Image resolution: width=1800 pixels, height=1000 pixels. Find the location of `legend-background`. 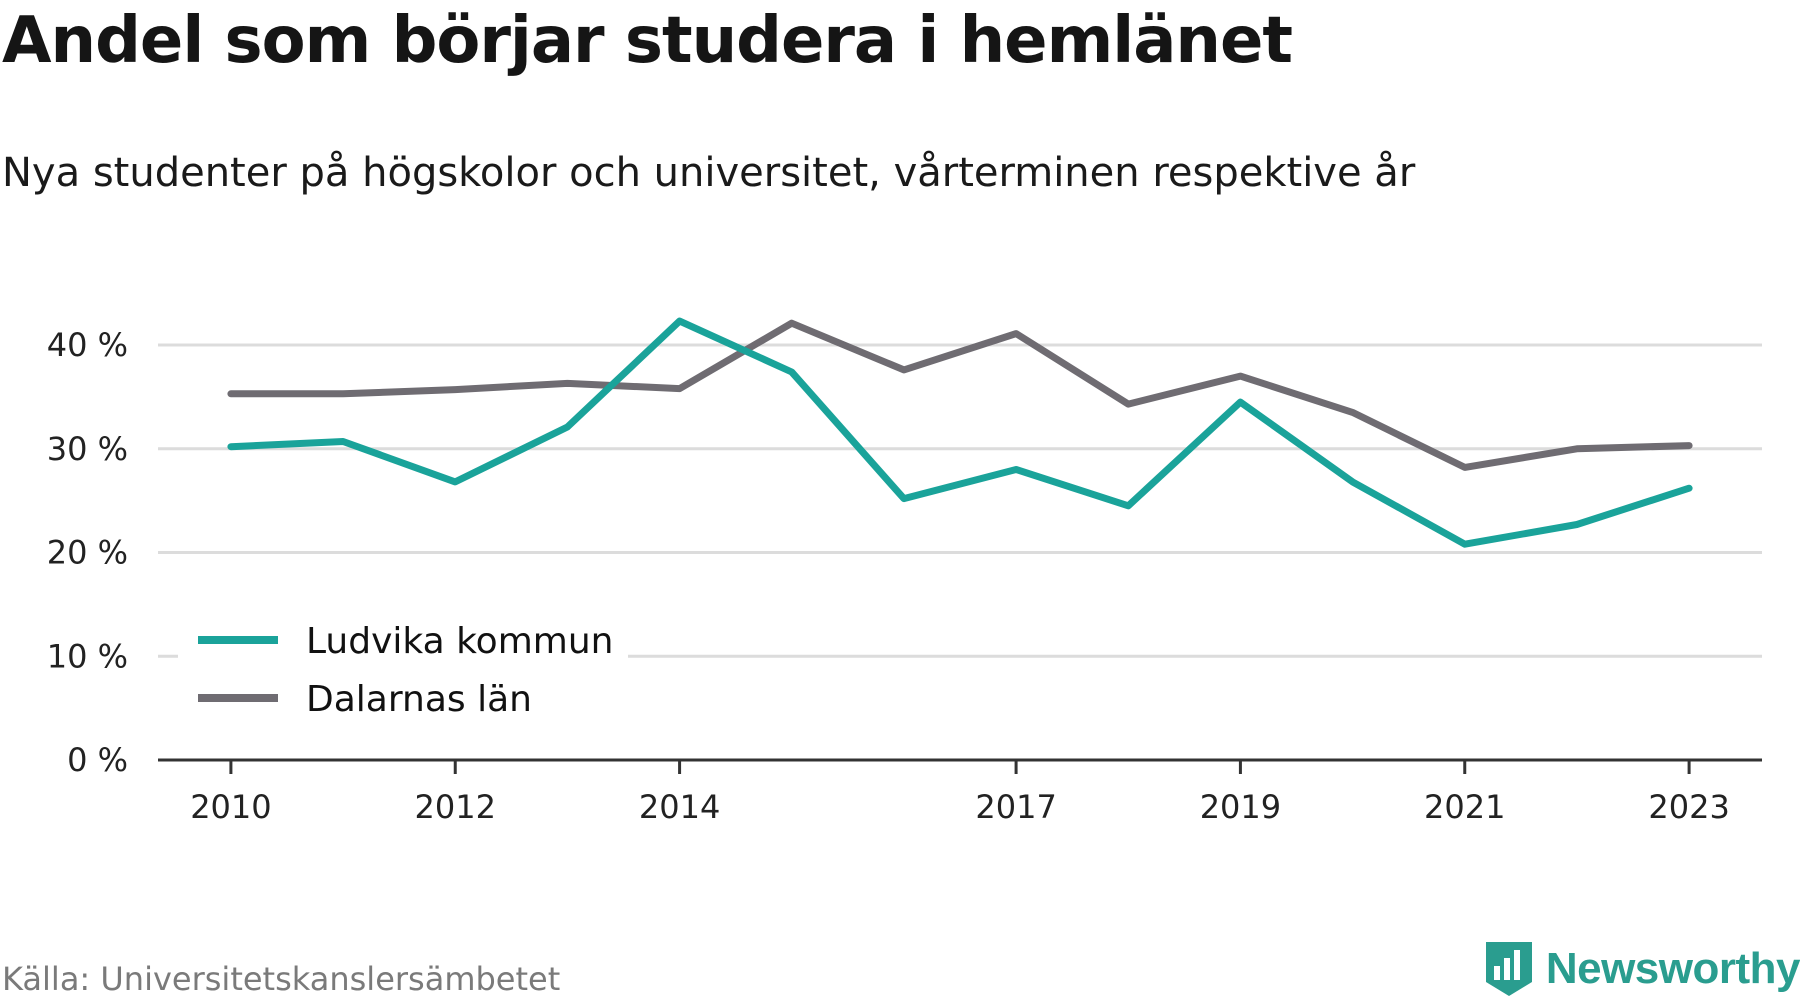

legend-background is located at coordinates (403, 675).